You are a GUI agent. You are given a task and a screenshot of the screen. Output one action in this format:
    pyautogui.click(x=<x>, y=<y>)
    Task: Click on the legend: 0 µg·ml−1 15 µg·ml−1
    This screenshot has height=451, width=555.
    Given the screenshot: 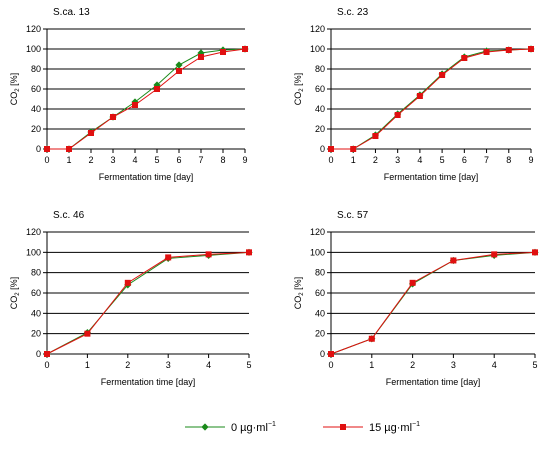 What is the action you would take?
    pyautogui.click(x=302, y=427)
    